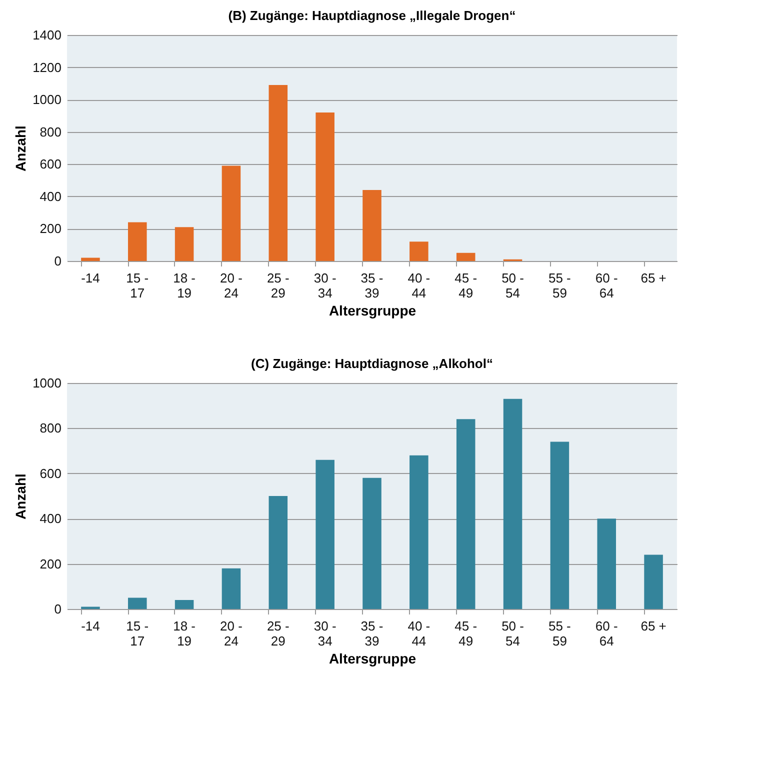 The height and width of the screenshot is (773, 761). What do you see at coordinates (372, 15) in the screenshot?
I see `chart-title: (B) Zugänge: Hauptdiagnose „Illegale Drogen“` at bounding box center [372, 15].